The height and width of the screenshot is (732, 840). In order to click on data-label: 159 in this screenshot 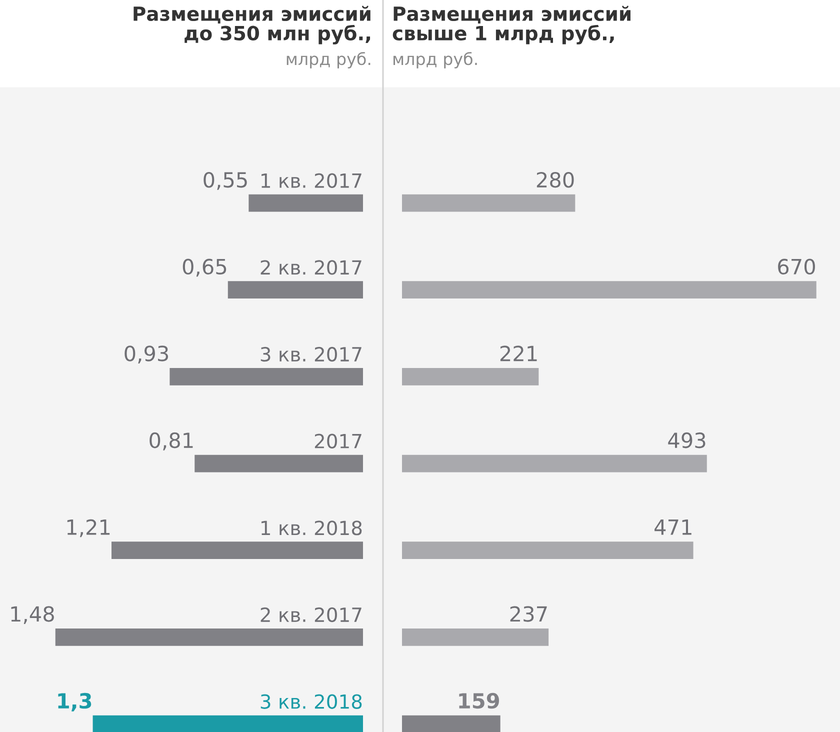, I will do `click(479, 700)`.